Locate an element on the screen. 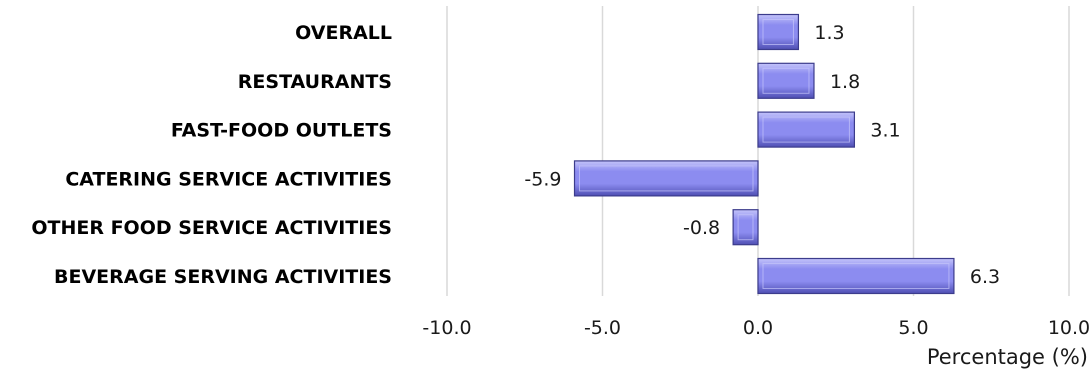  x-tick-label: 5.0 is located at coordinates (913, 328).